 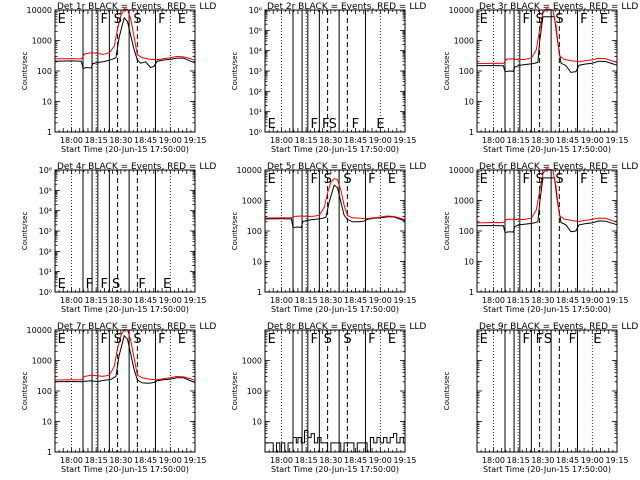 What do you see at coordinates (346, 7) in the screenshot?
I see `panel-title: Det 2r BLACK = Events, RED = LLD` at bounding box center [346, 7].